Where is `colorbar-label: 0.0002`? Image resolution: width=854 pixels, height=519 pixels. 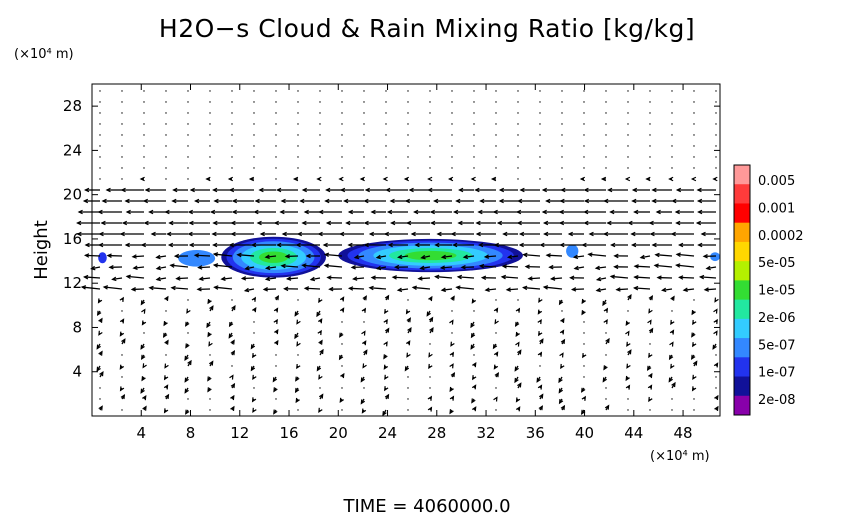 colorbar-label: 0.0002 is located at coordinates (781, 236).